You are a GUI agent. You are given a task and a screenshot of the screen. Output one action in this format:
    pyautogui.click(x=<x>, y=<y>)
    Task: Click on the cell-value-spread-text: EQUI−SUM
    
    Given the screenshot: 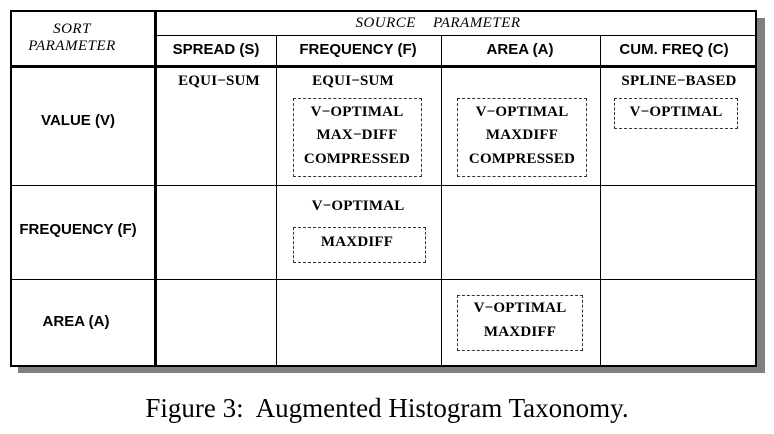 What is the action you would take?
    pyautogui.click(x=219, y=81)
    